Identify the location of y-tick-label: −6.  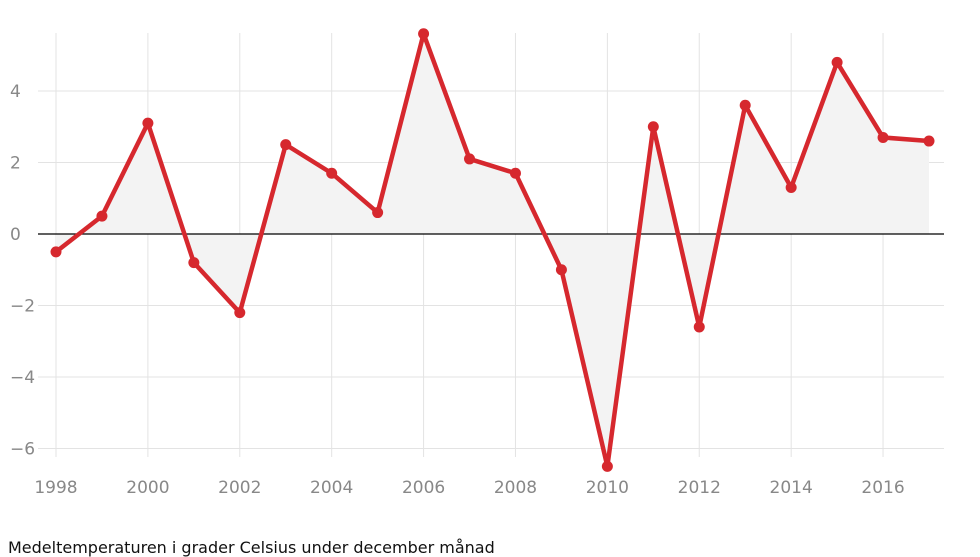
(22, 450).